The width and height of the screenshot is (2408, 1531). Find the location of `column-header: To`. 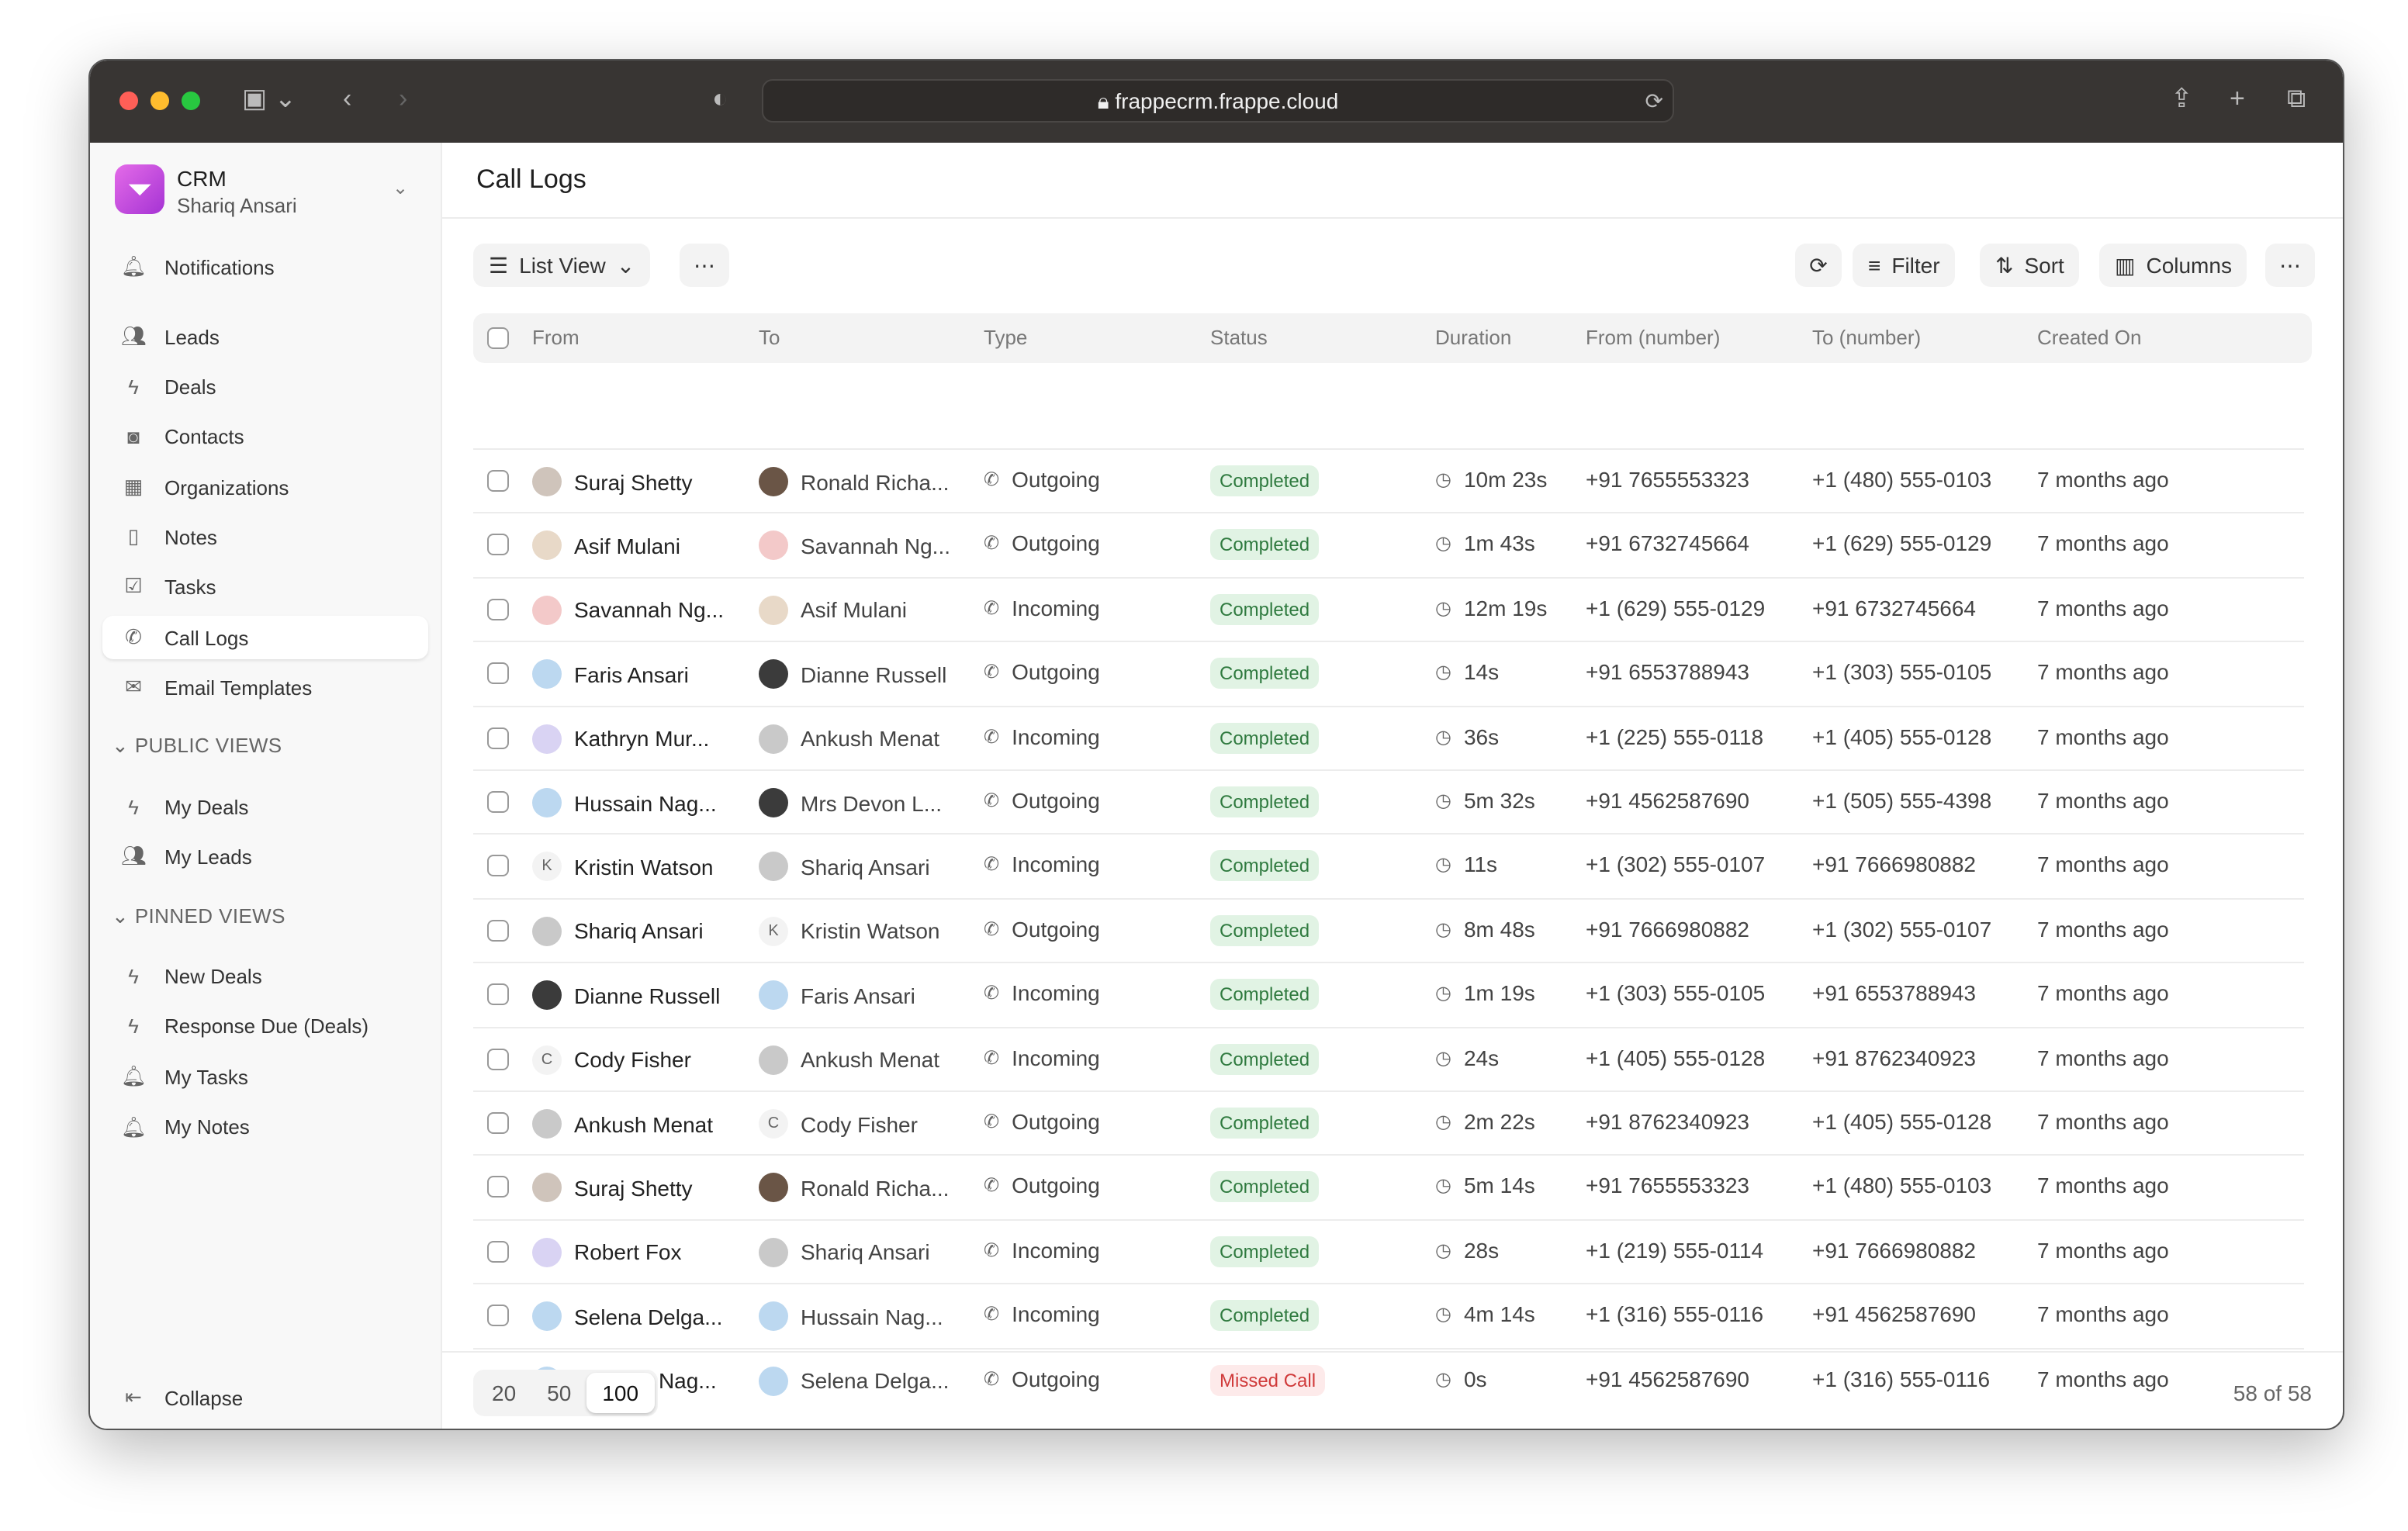

column-header: To is located at coordinates (769, 337).